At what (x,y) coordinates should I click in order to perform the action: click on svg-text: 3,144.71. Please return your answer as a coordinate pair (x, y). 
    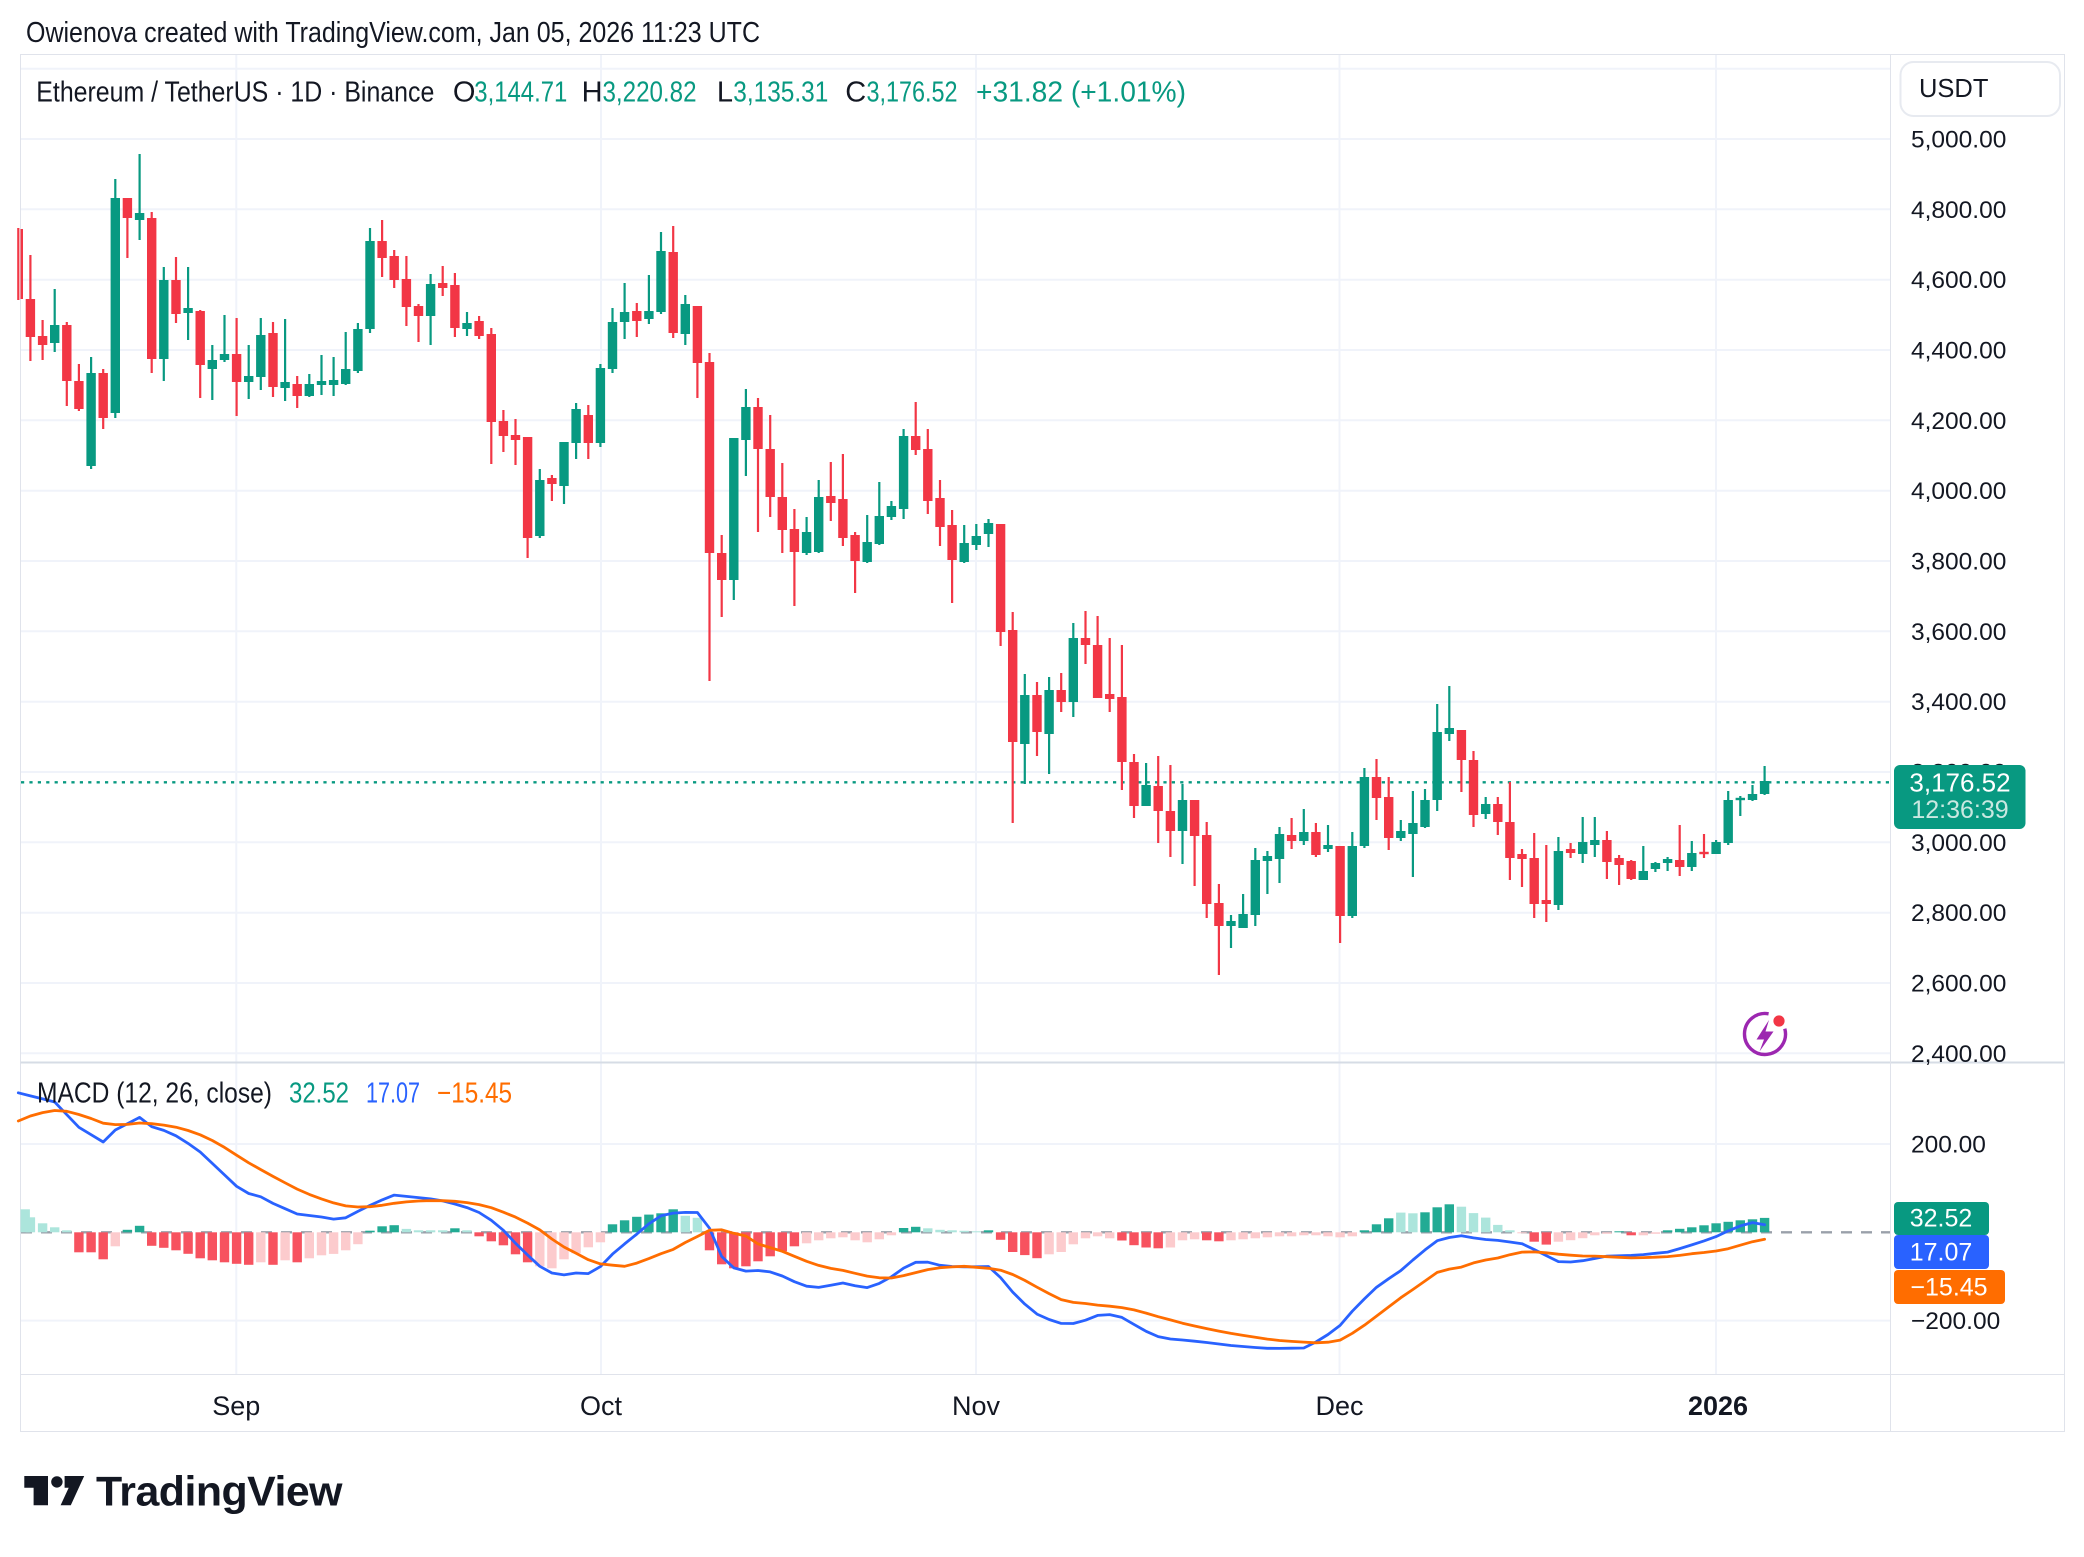
    Looking at the image, I should click on (520, 93).